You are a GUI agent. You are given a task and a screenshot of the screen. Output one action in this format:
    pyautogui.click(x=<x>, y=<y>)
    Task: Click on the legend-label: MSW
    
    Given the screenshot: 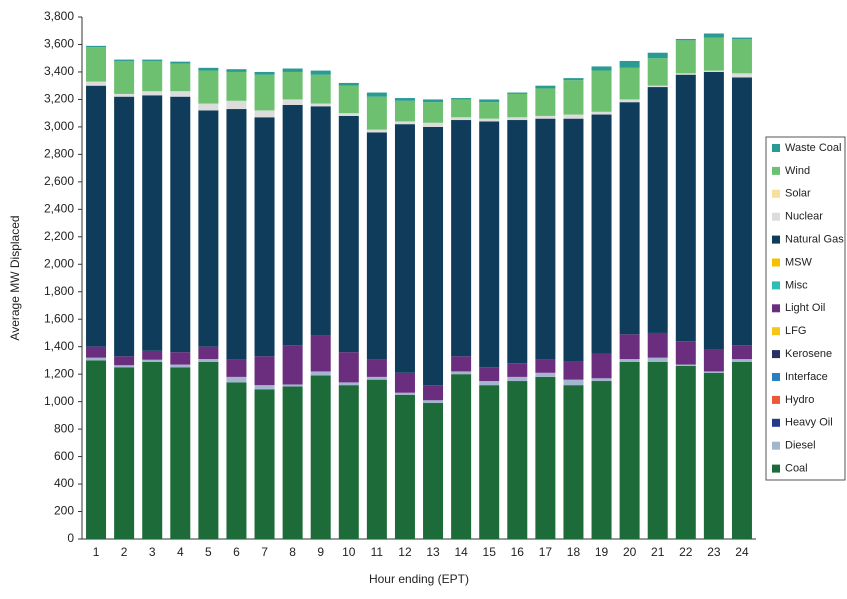 What is the action you would take?
    pyautogui.click(x=799, y=262)
    